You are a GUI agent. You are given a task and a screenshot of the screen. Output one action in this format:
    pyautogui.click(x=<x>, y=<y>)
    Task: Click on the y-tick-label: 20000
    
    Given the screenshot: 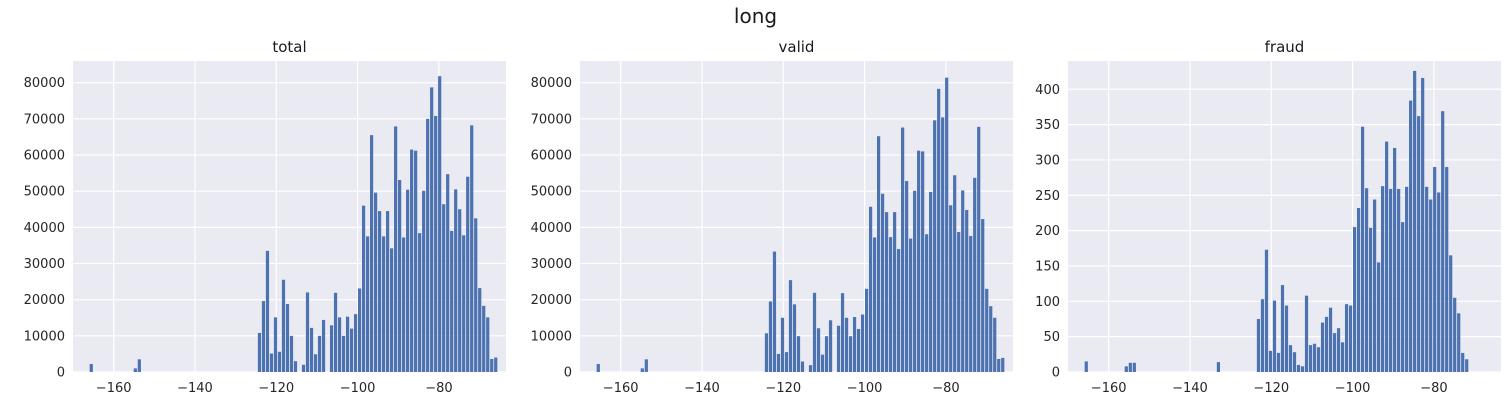 What is the action you would take?
    pyautogui.click(x=551, y=300)
    